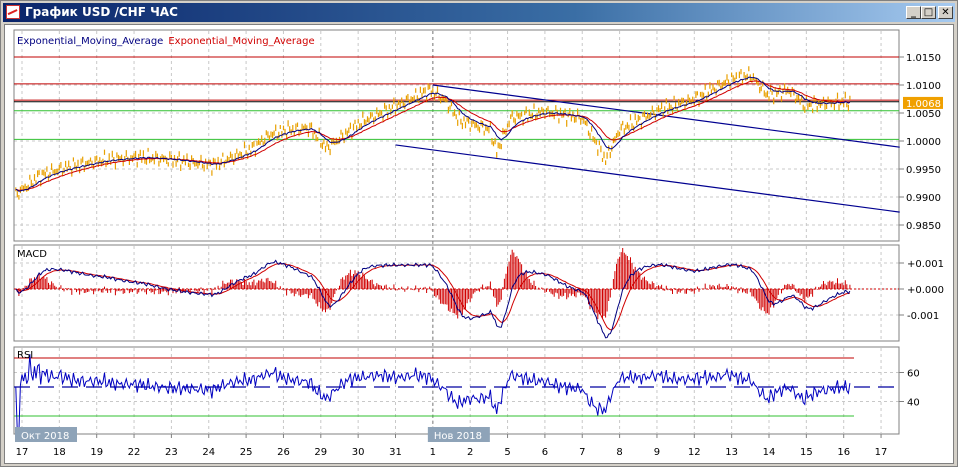 This screenshot has width=958, height=467. Describe the element at coordinates (619, 452) in the screenshot. I see `date-axis-label: 8` at that location.